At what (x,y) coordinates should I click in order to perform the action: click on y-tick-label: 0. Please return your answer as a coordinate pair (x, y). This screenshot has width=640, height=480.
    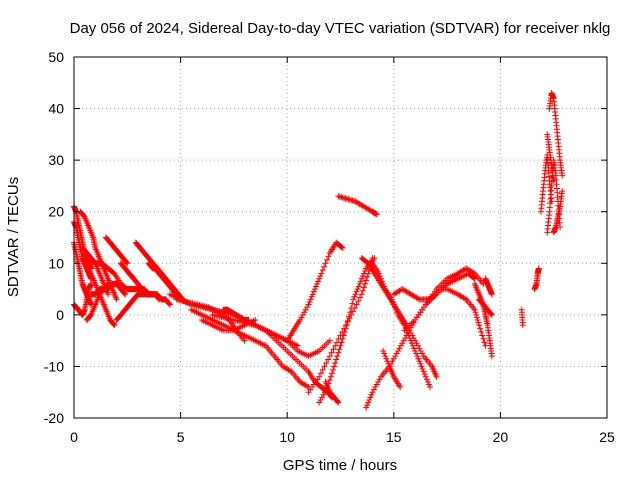
    Looking at the image, I should click on (60, 315).